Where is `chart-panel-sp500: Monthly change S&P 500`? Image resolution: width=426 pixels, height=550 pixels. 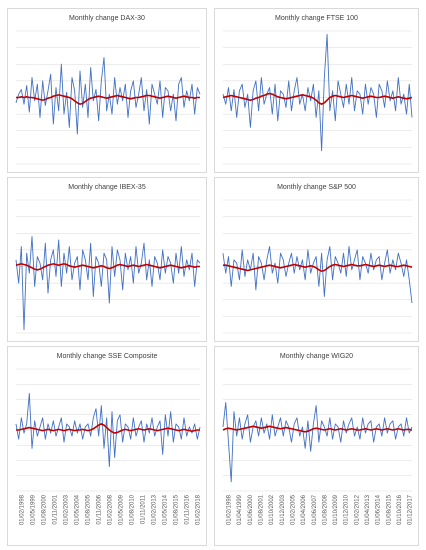
chart-panel-sp500: Monthly change S&P 500 is located at coordinates (316, 259).